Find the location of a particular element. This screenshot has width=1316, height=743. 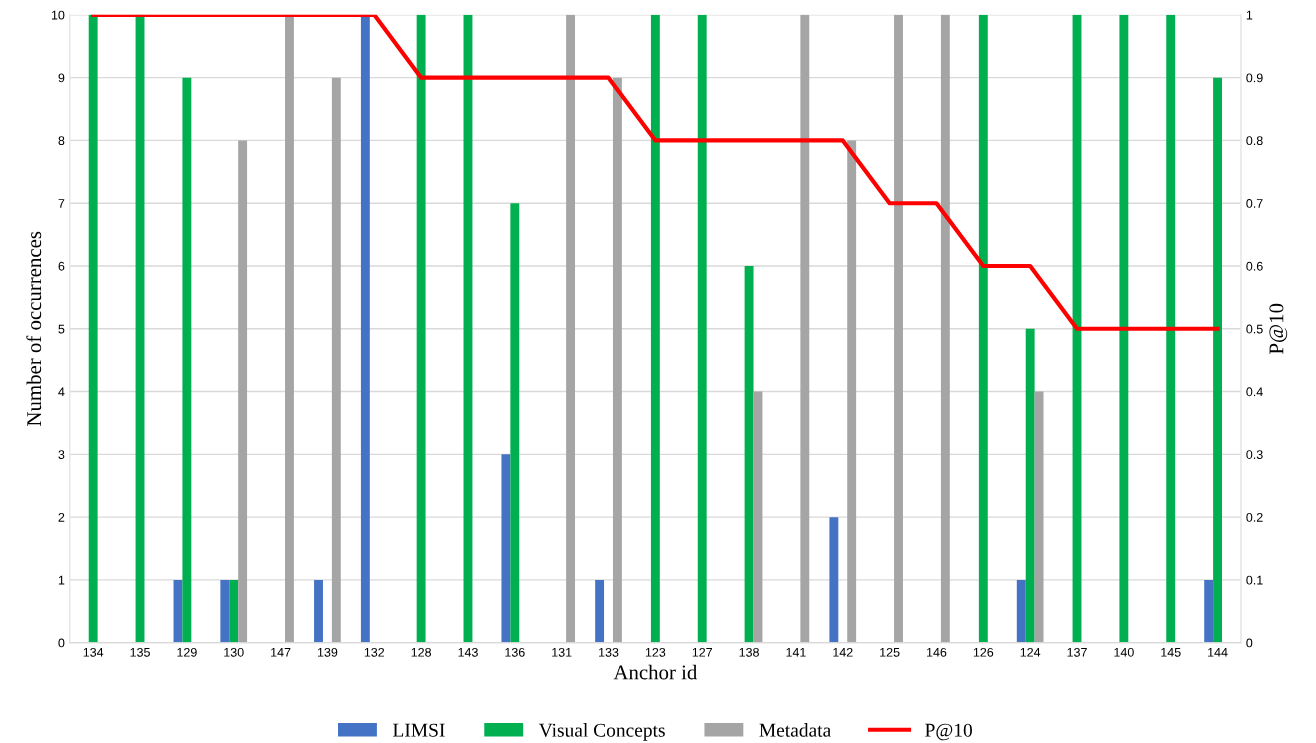

x-tick-label: 134 is located at coordinates (93, 652).